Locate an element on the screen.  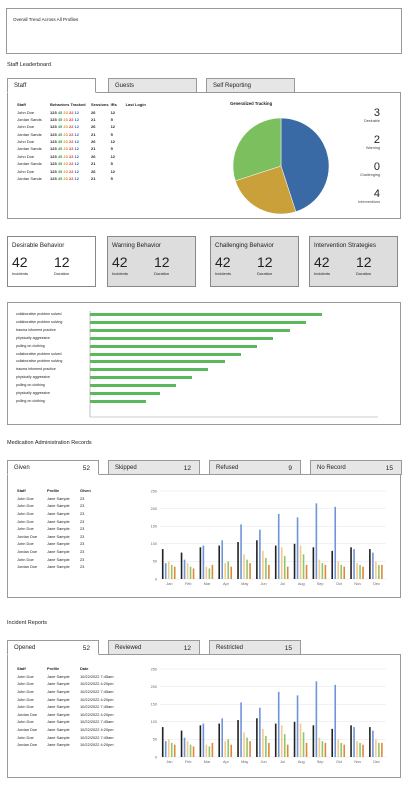
tab-given: Given 52 is located at coordinates (53, 467).